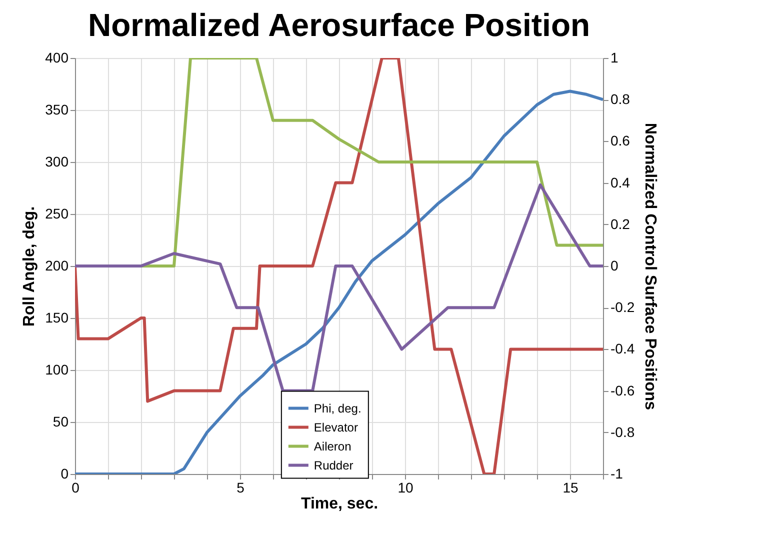  Describe the element at coordinates (339, 25) in the screenshot. I see `chart-title: Normalized Aerosurface Position` at that location.